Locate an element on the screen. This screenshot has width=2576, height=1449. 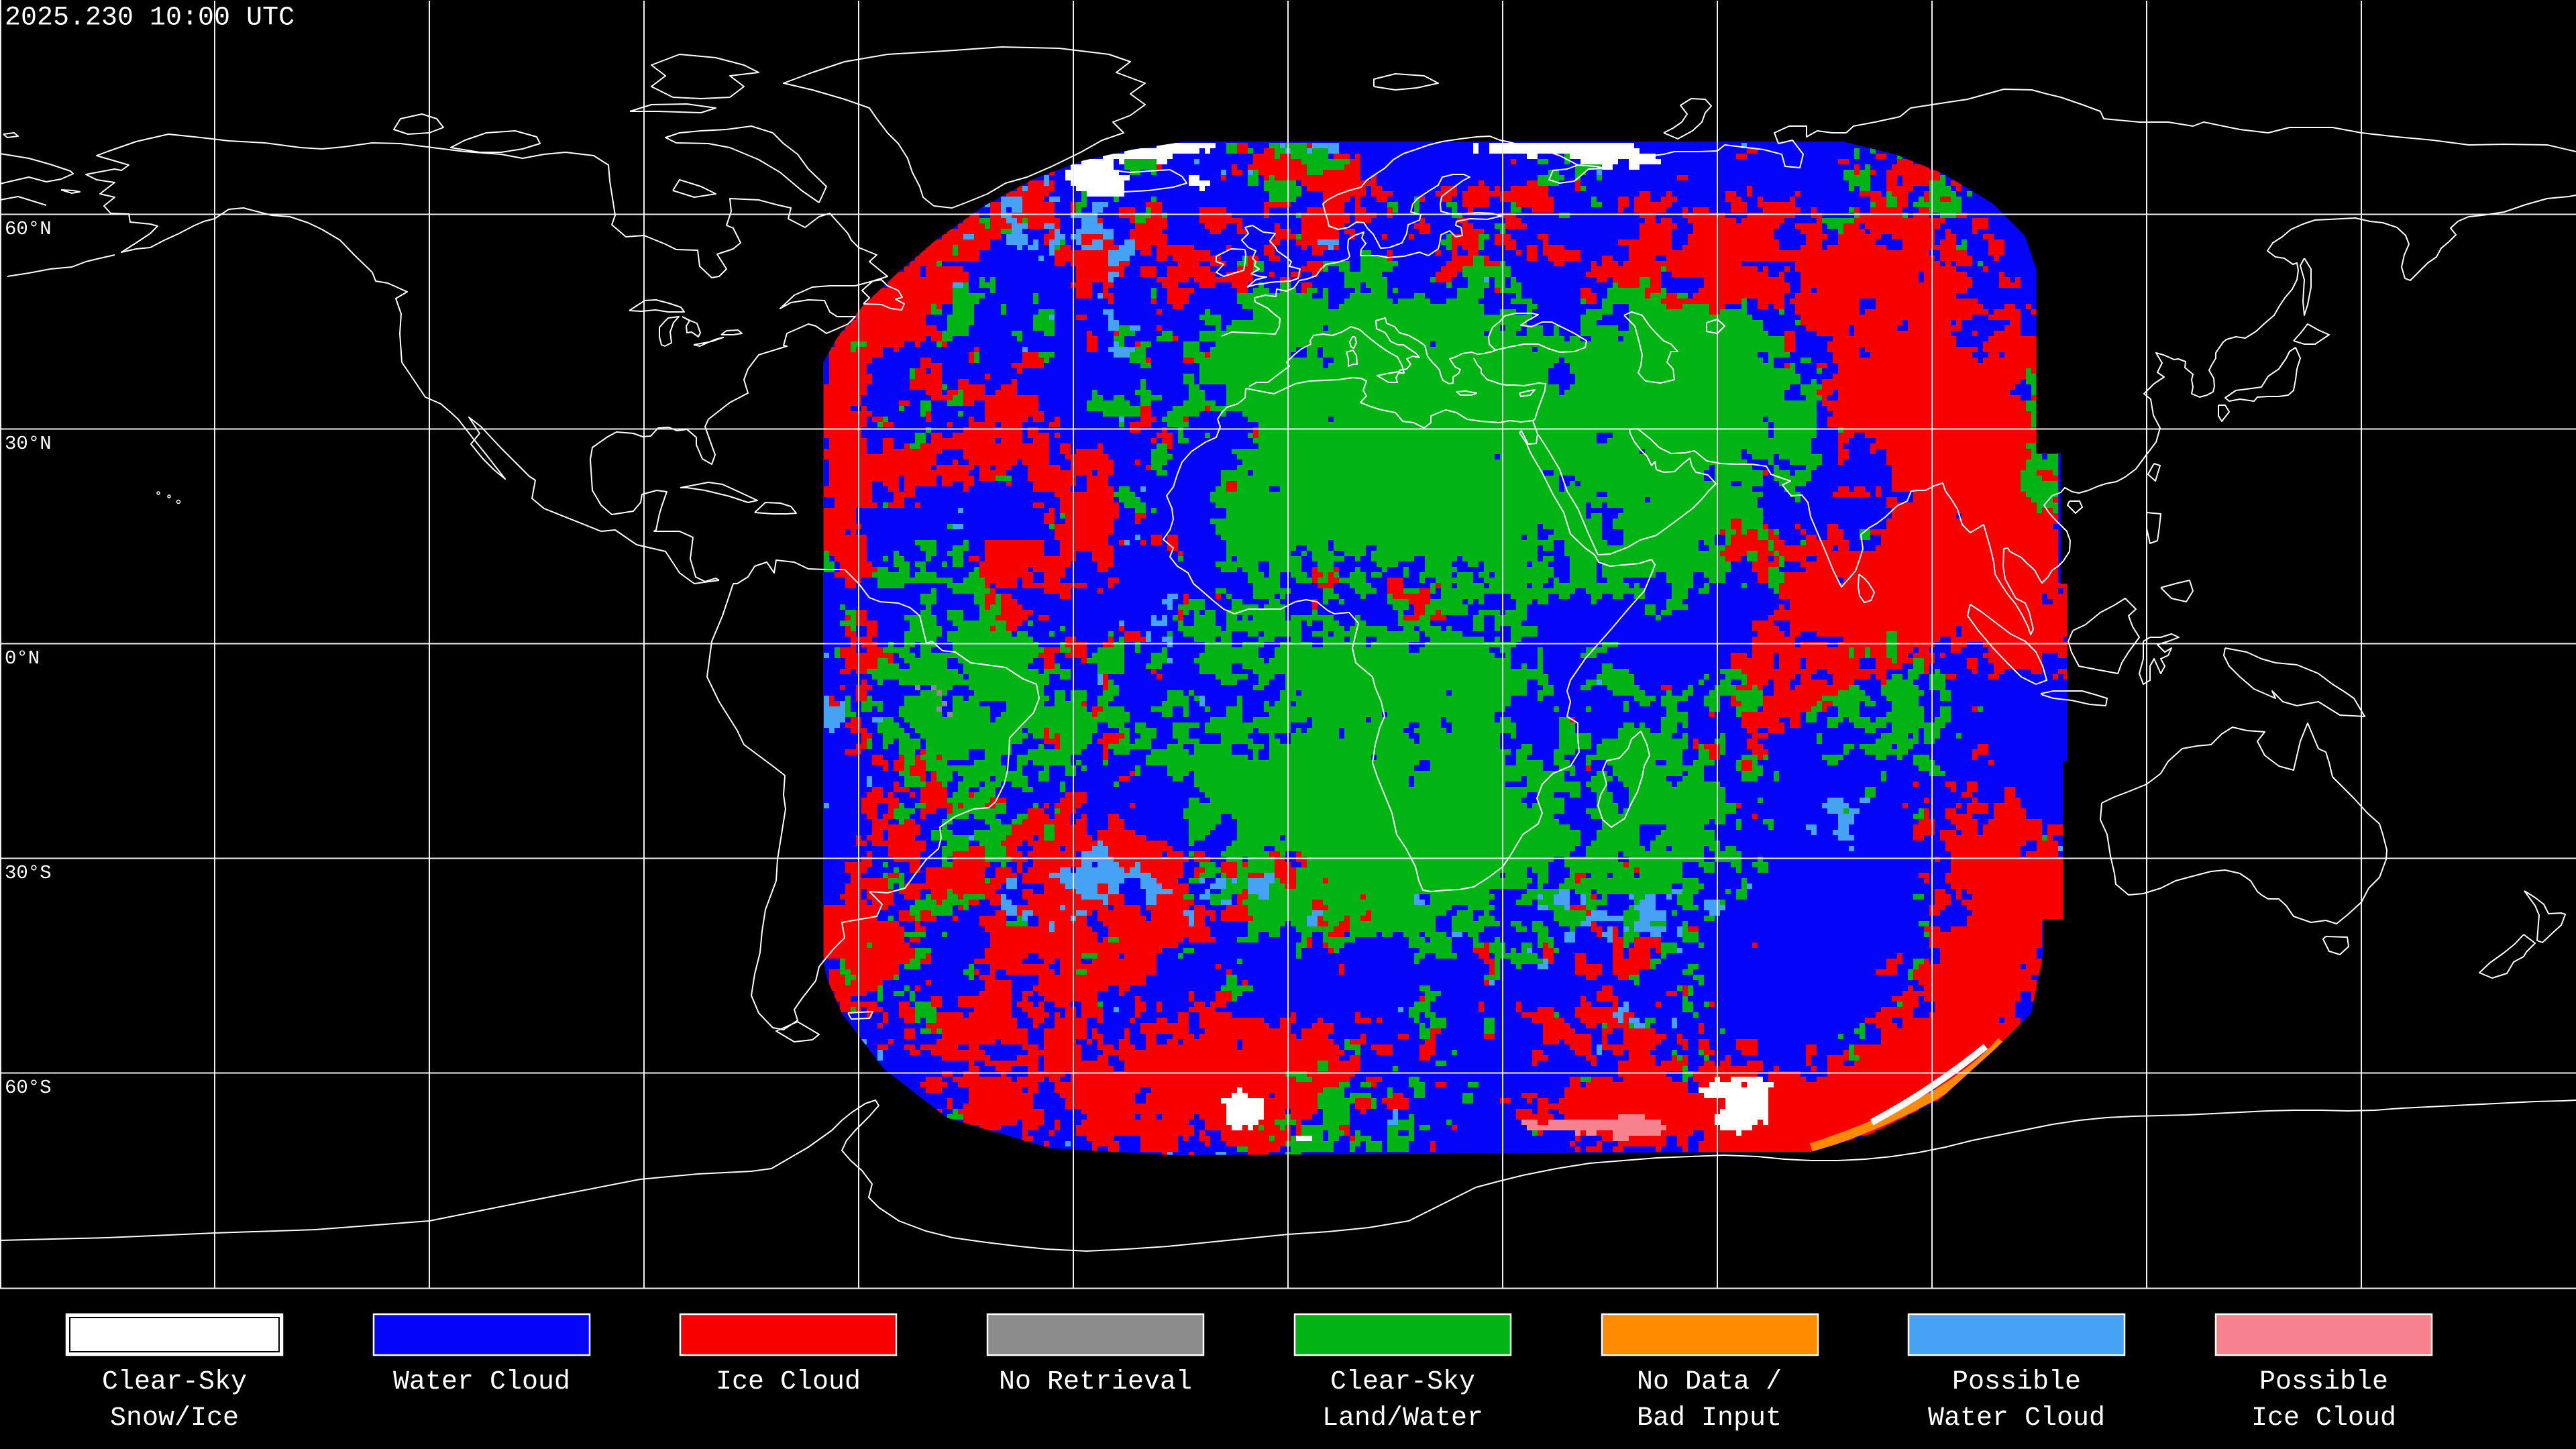
svg-text: 2025.230 10:00 UTC is located at coordinates (149, 18).